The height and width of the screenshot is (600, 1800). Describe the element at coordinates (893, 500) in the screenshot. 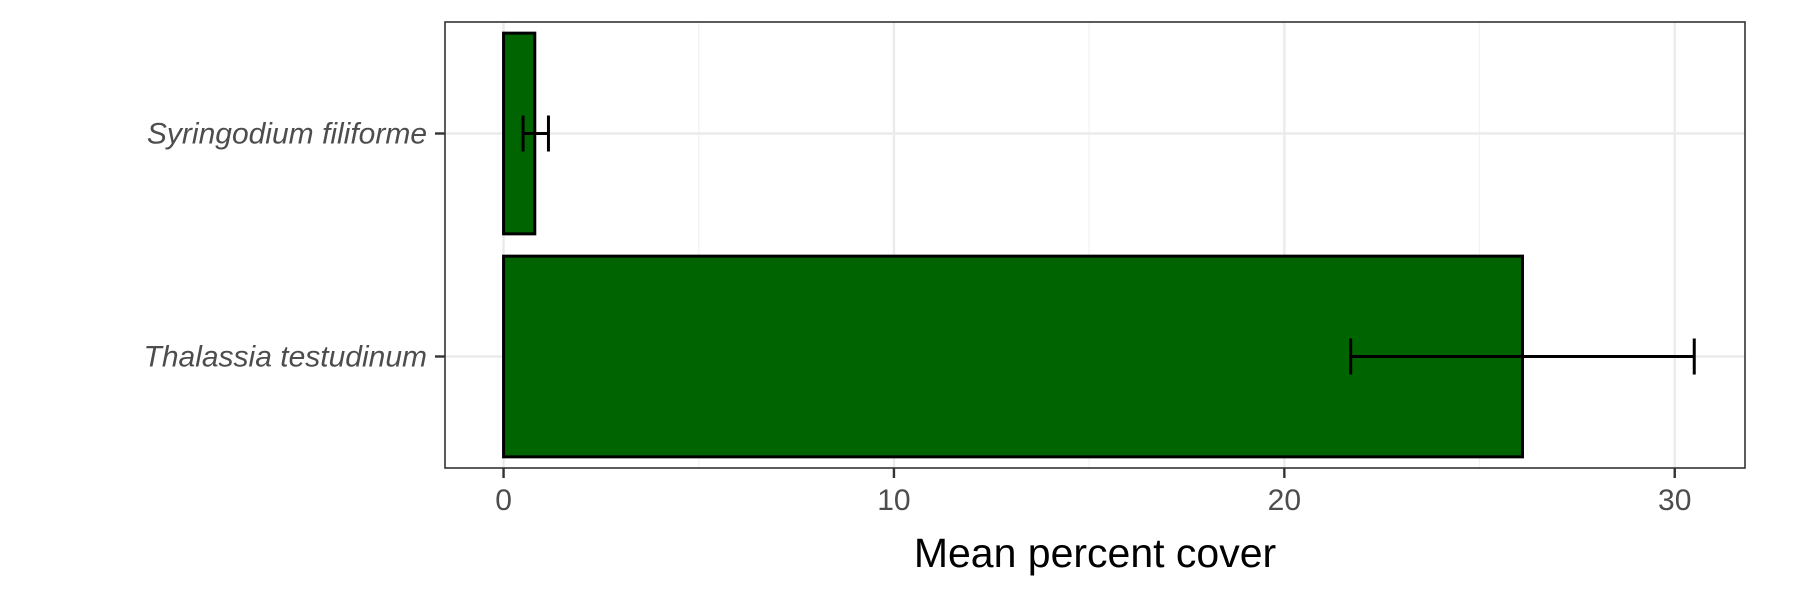

I see `x-tick-label: 10` at that location.